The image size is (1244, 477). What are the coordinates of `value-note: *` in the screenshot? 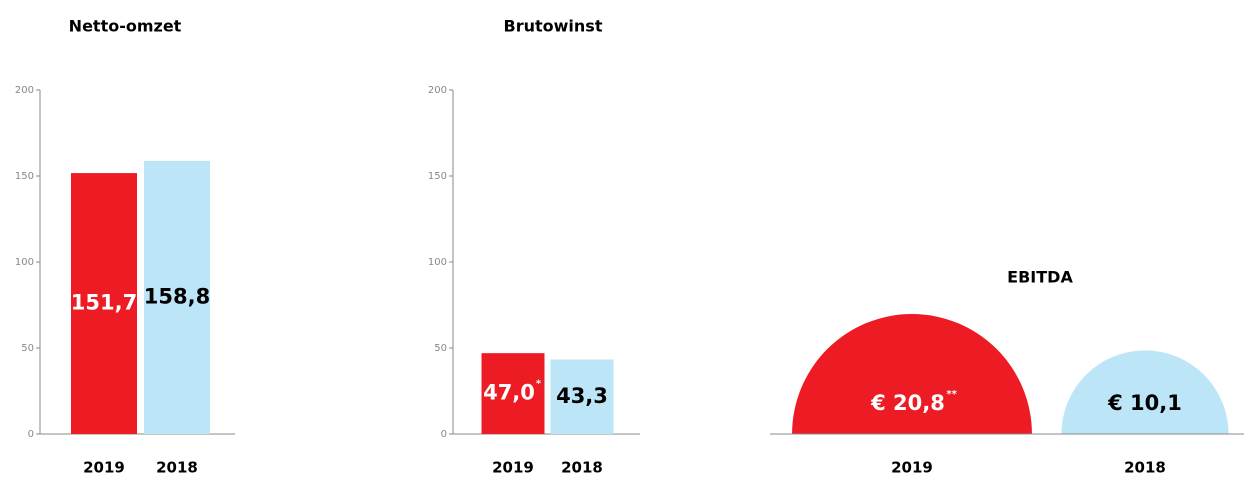 It's located at (539, 384).